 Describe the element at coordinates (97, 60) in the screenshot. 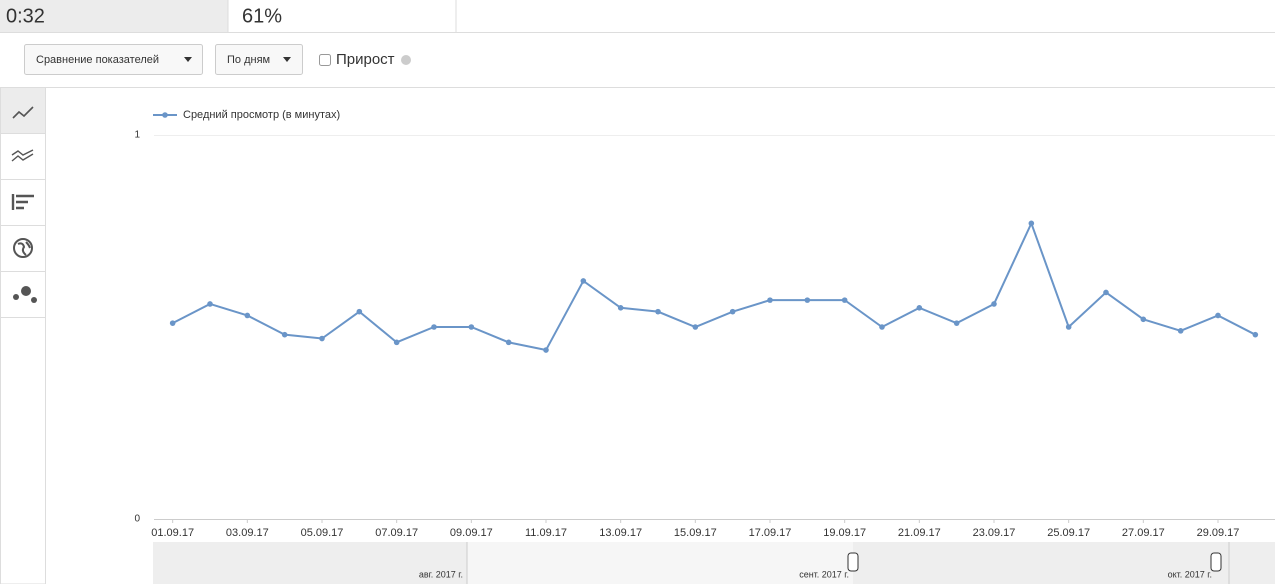

I see `compare-label: Сравнение показателей` at that location.